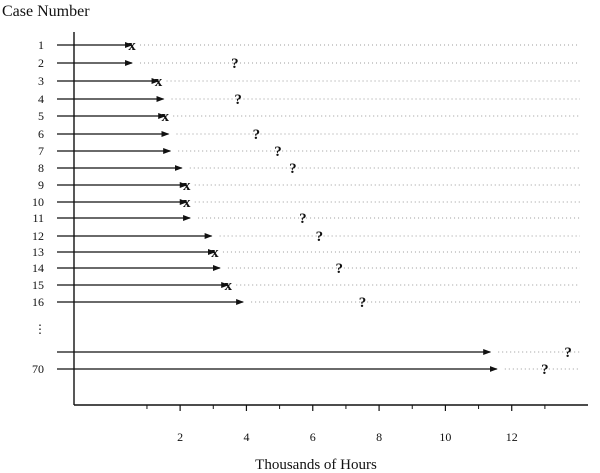  I want to click on case-number-label: 3, so click(41, 81).